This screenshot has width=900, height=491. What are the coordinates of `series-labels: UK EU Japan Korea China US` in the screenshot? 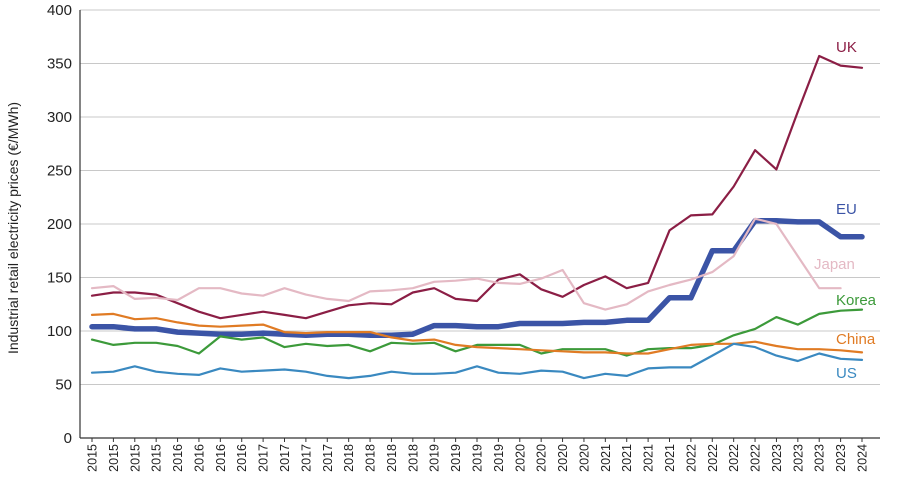 It's located at (845, 210).